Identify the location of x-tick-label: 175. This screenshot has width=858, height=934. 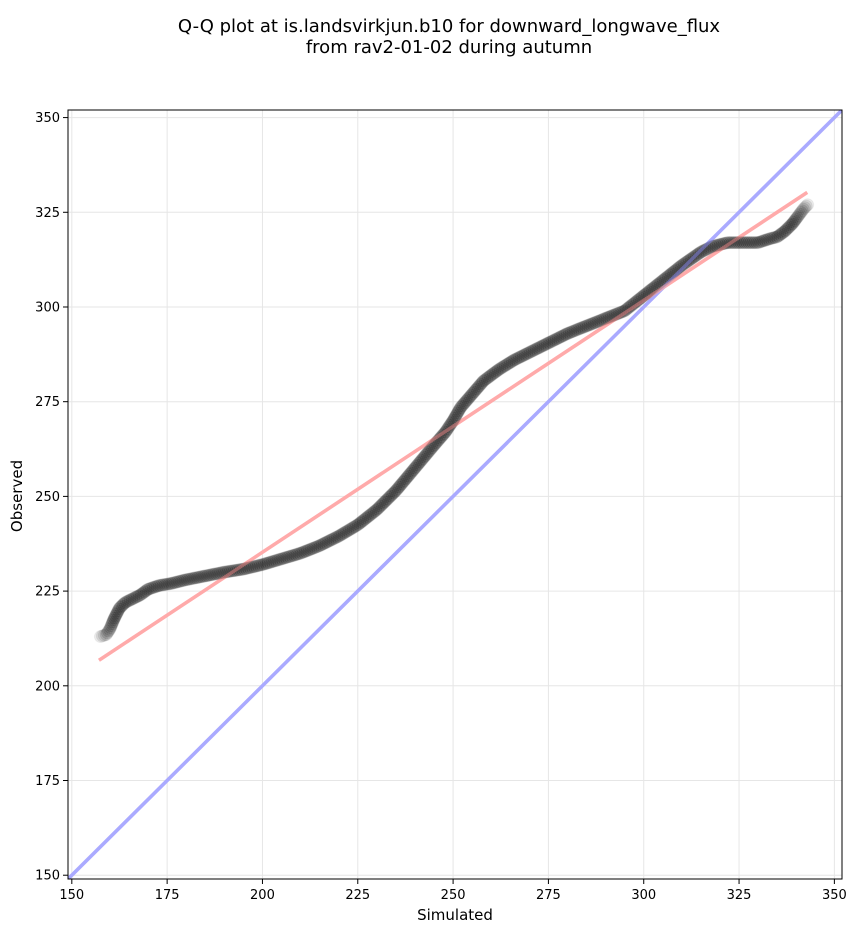
(167, 895).